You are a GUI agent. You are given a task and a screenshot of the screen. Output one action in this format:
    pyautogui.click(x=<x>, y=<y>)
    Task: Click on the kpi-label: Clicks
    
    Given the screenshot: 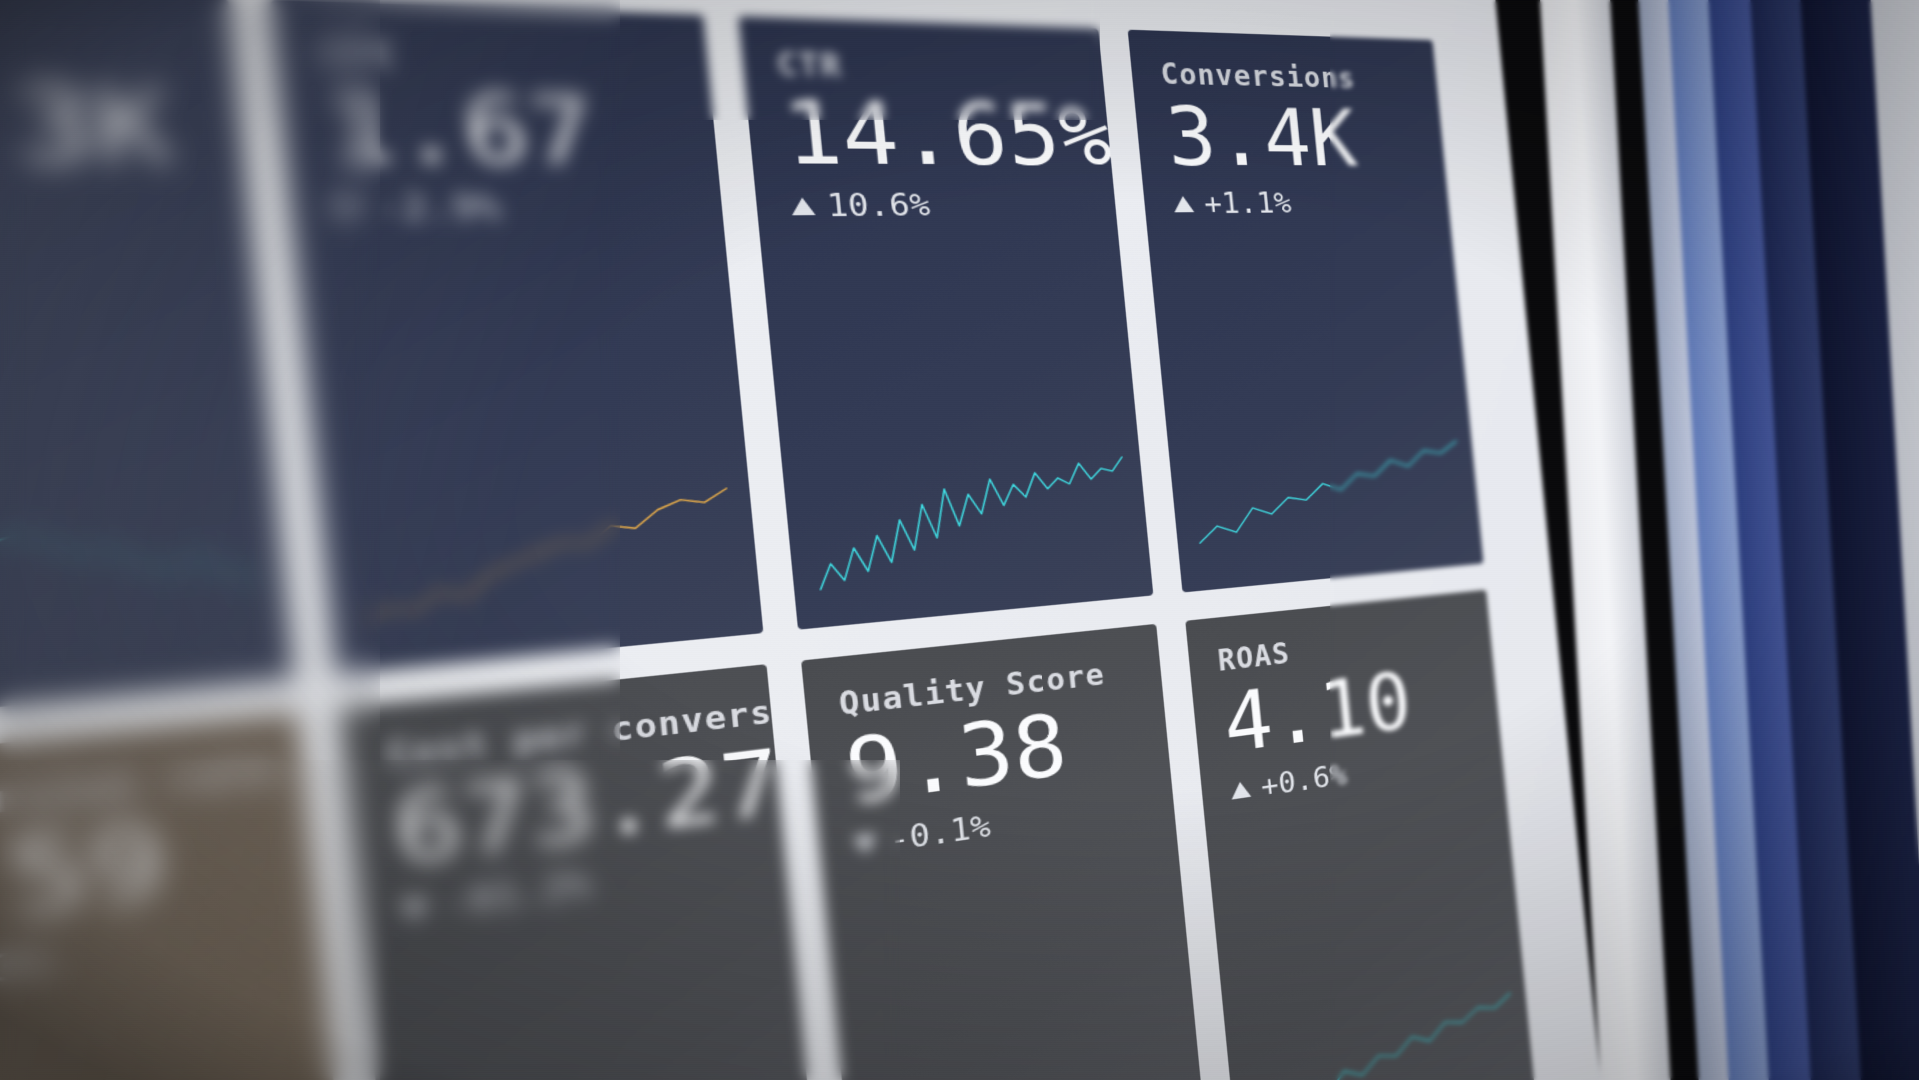 What is the action you would take?
    pyautogui.click(x=98, y=45)
    